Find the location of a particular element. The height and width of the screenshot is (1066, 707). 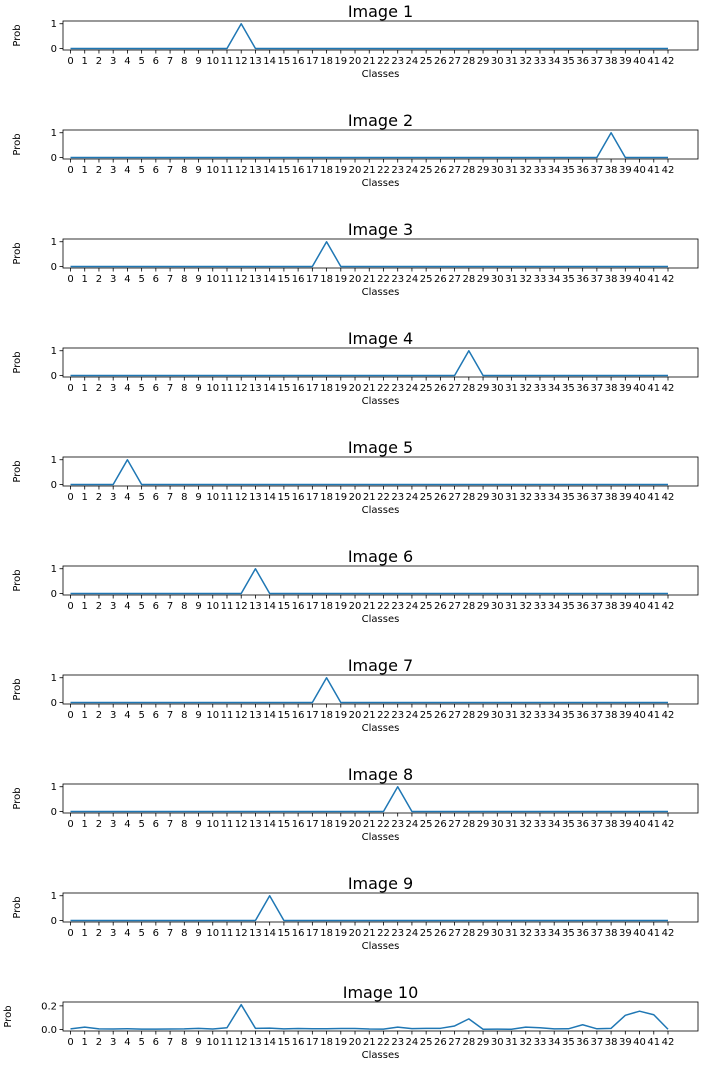

x-tick-label: 35 is located at coordinates (568, 170).